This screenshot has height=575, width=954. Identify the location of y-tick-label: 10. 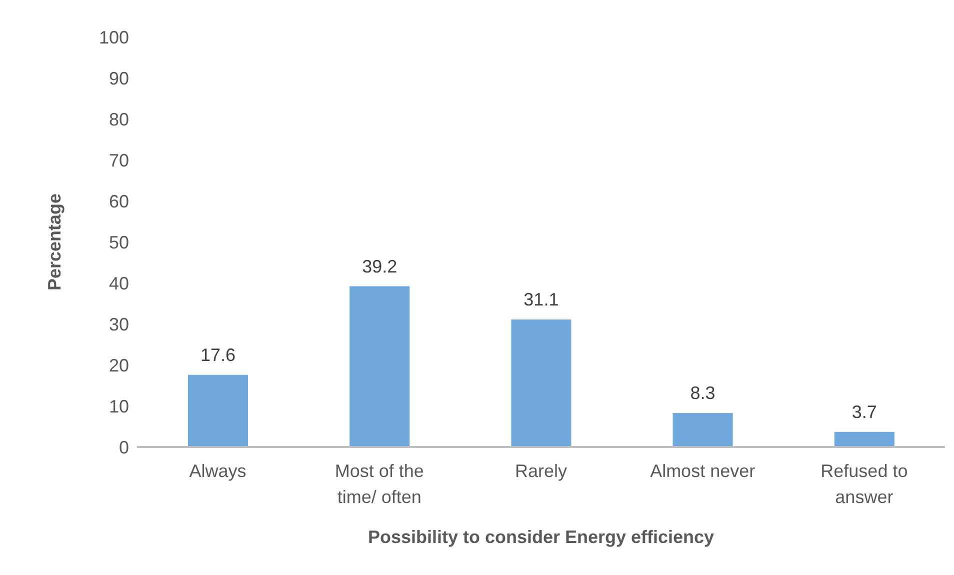
(118, 406).